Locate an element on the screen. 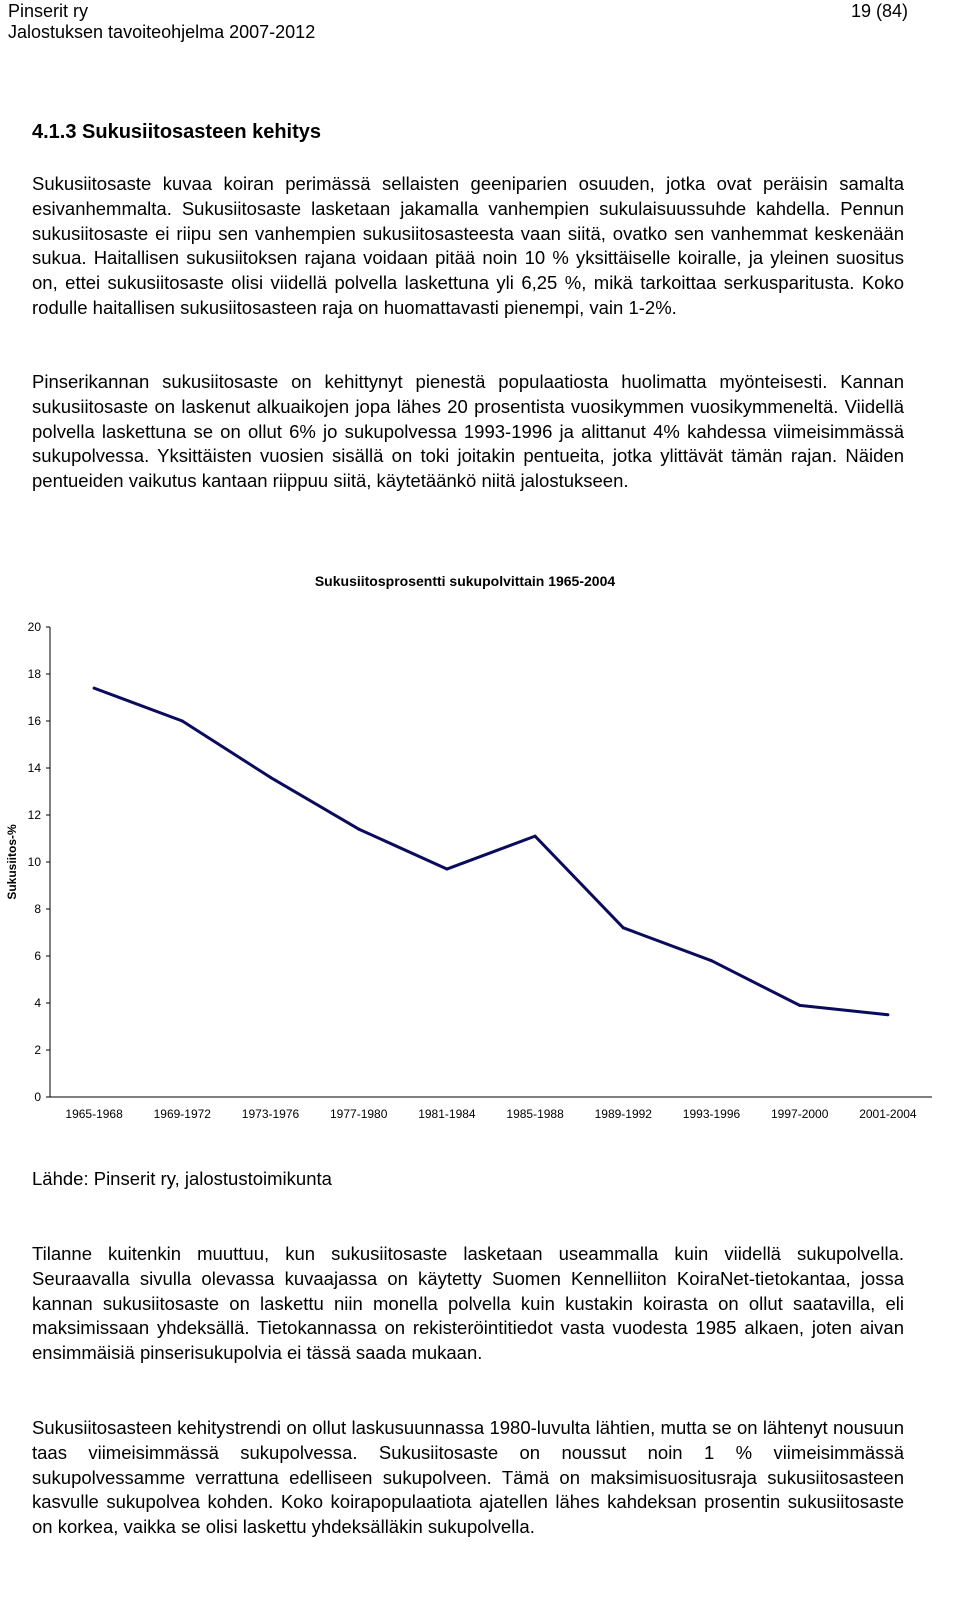 The height and width of the screenshot is (1609, 960). y-tick-label: 6 is located at coordinates (37, 956).